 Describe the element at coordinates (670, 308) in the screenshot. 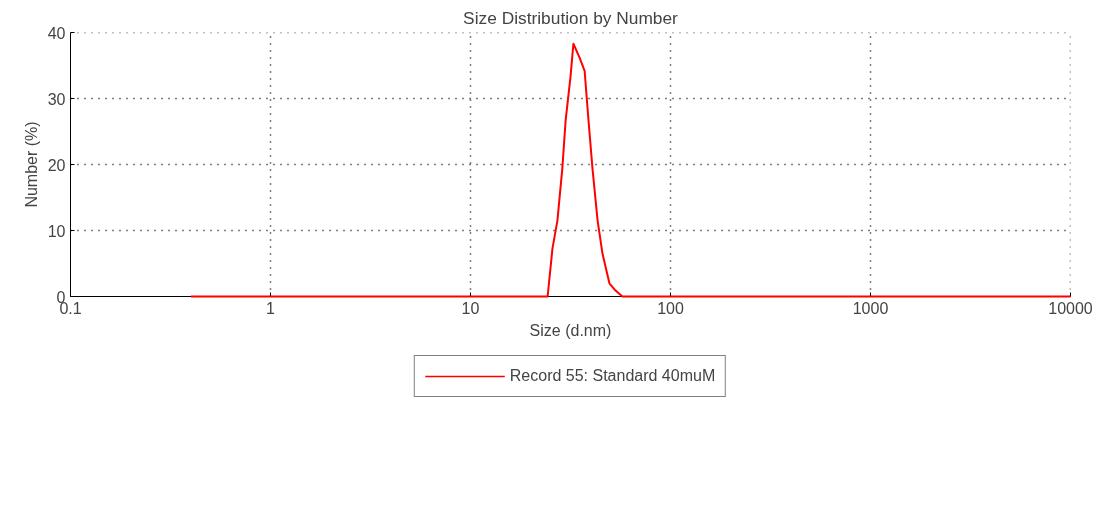

I see `x-tick-label: 100` at that location.